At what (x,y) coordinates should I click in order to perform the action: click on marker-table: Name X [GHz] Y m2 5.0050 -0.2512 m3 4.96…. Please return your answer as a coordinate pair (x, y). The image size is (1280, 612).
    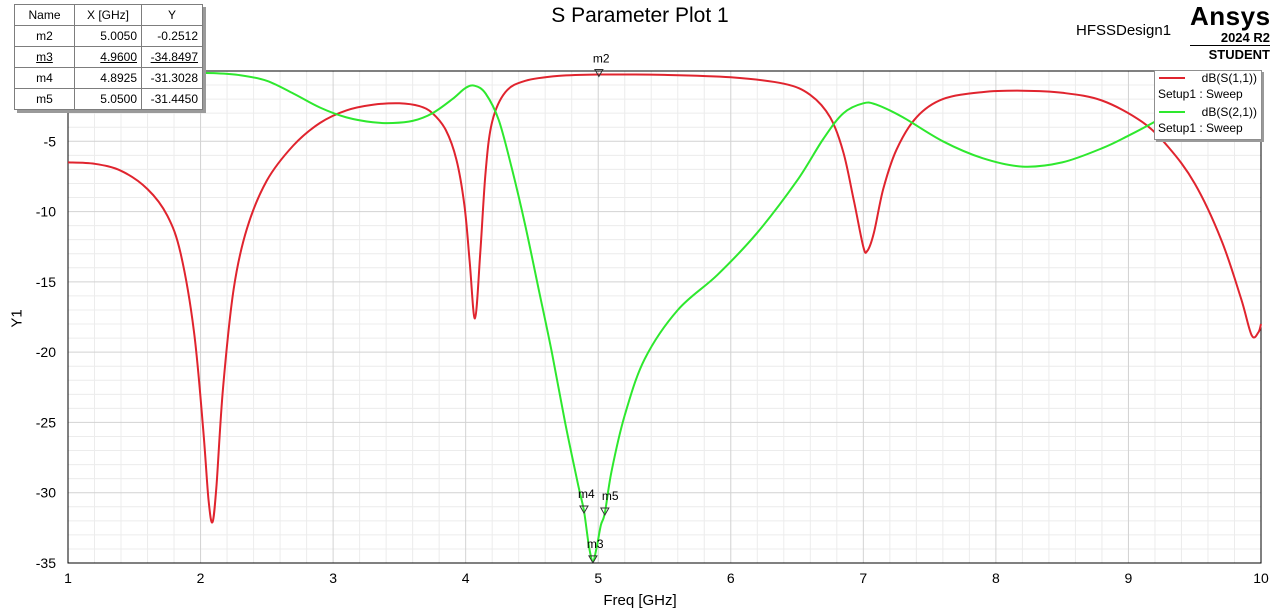
    Looking at the image, I should click on (108, 57).